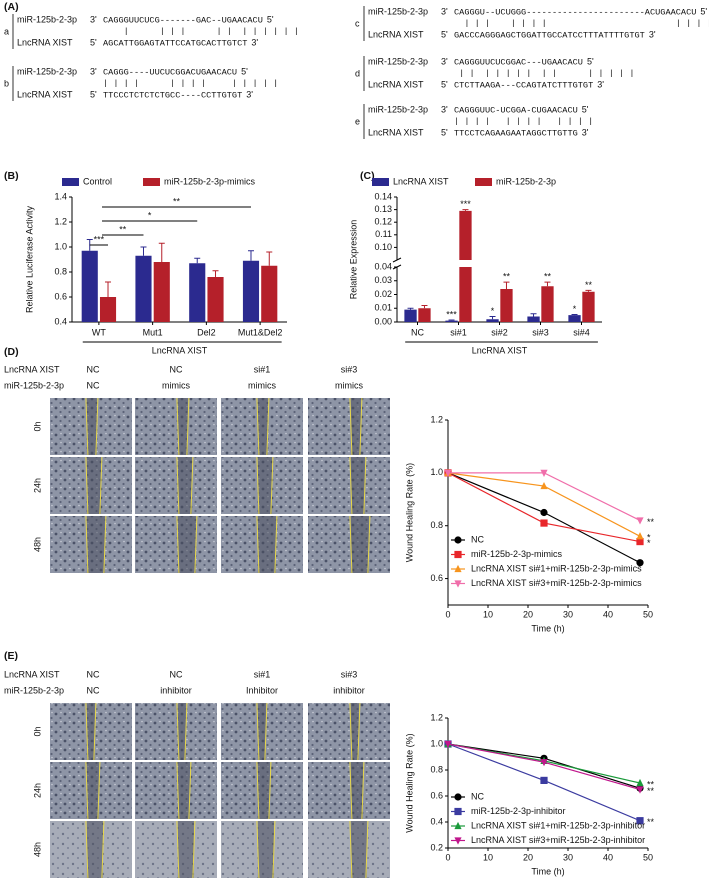 The height and width of the screenshot is (884, 709). I want to click on x-tick-label: 0, so click(447, 614).